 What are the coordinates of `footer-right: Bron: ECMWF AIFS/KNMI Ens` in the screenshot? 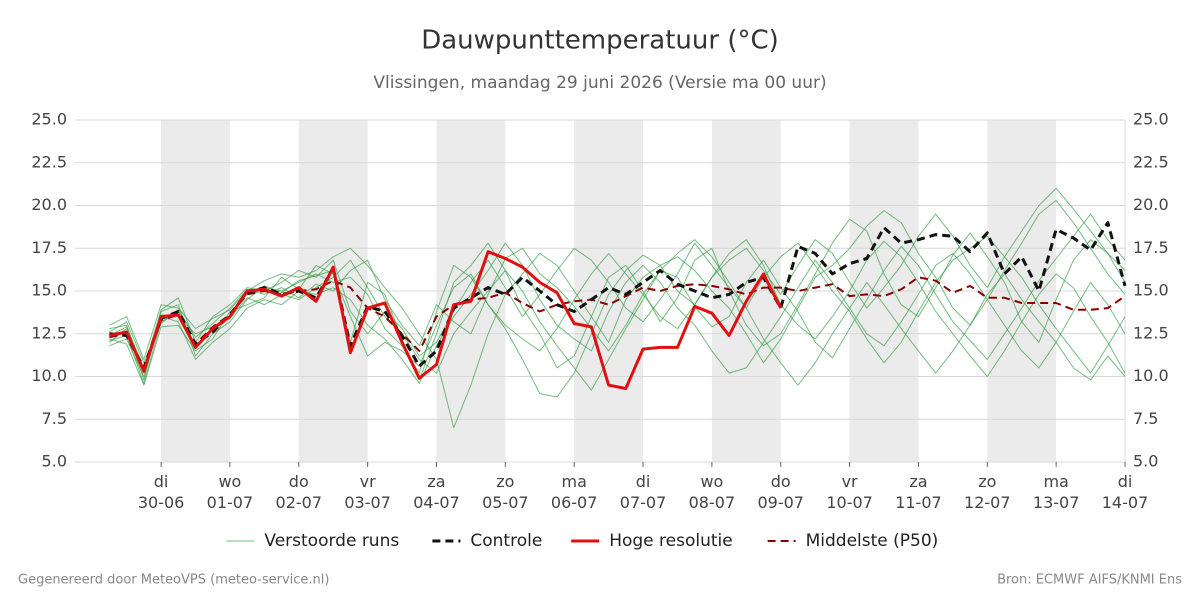 It's located at (1089, 580).